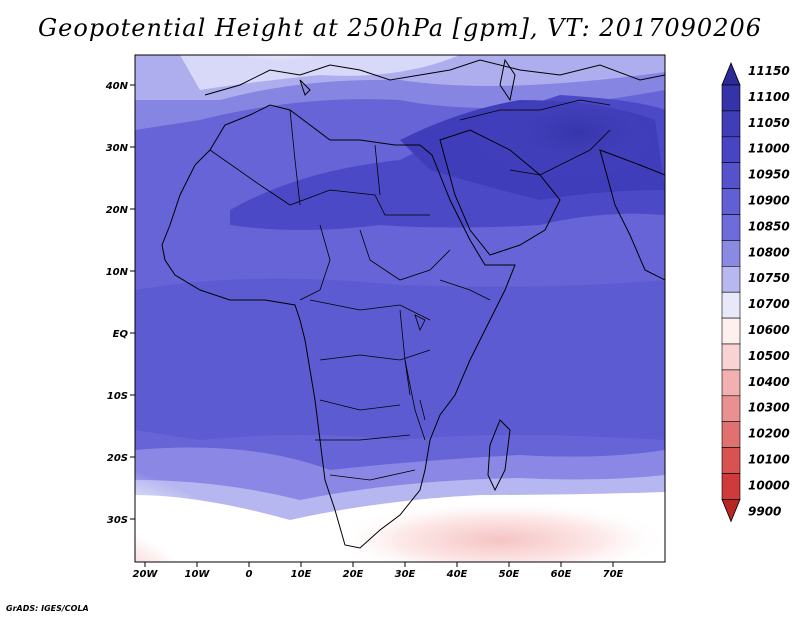 The height and width of the screenshot is (618, 800). I want to click on x-tick-label: 40E, so click(457, 574).